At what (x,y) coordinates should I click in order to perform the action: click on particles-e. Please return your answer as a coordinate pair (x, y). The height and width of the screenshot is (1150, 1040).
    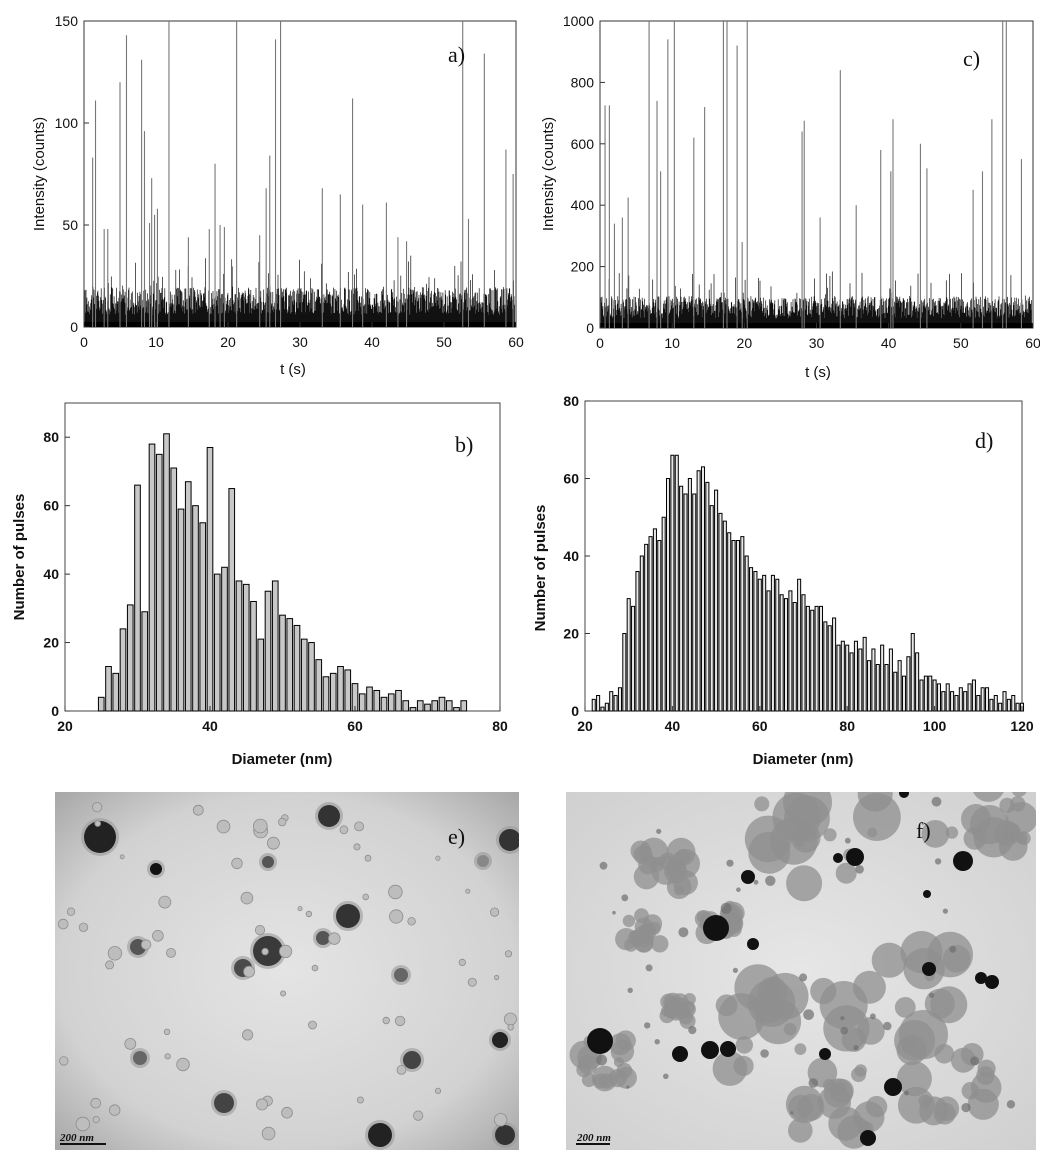
    Looking at the image, I should click on (288, 976).